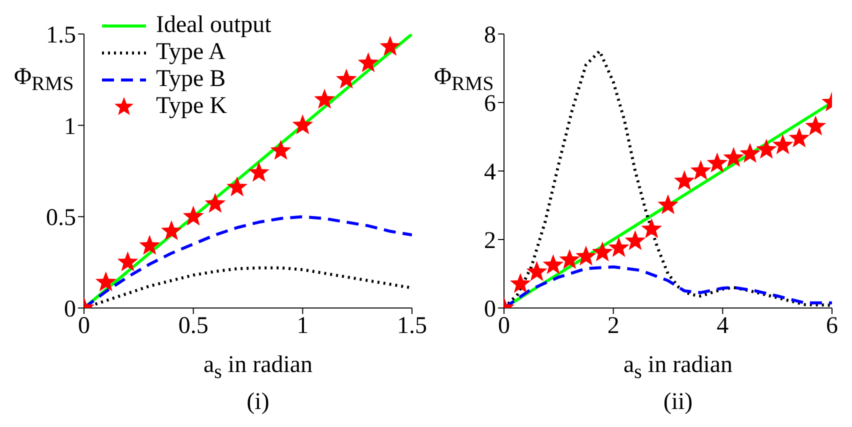  I want to click on y-tick-label: 2, so click(490, 241).